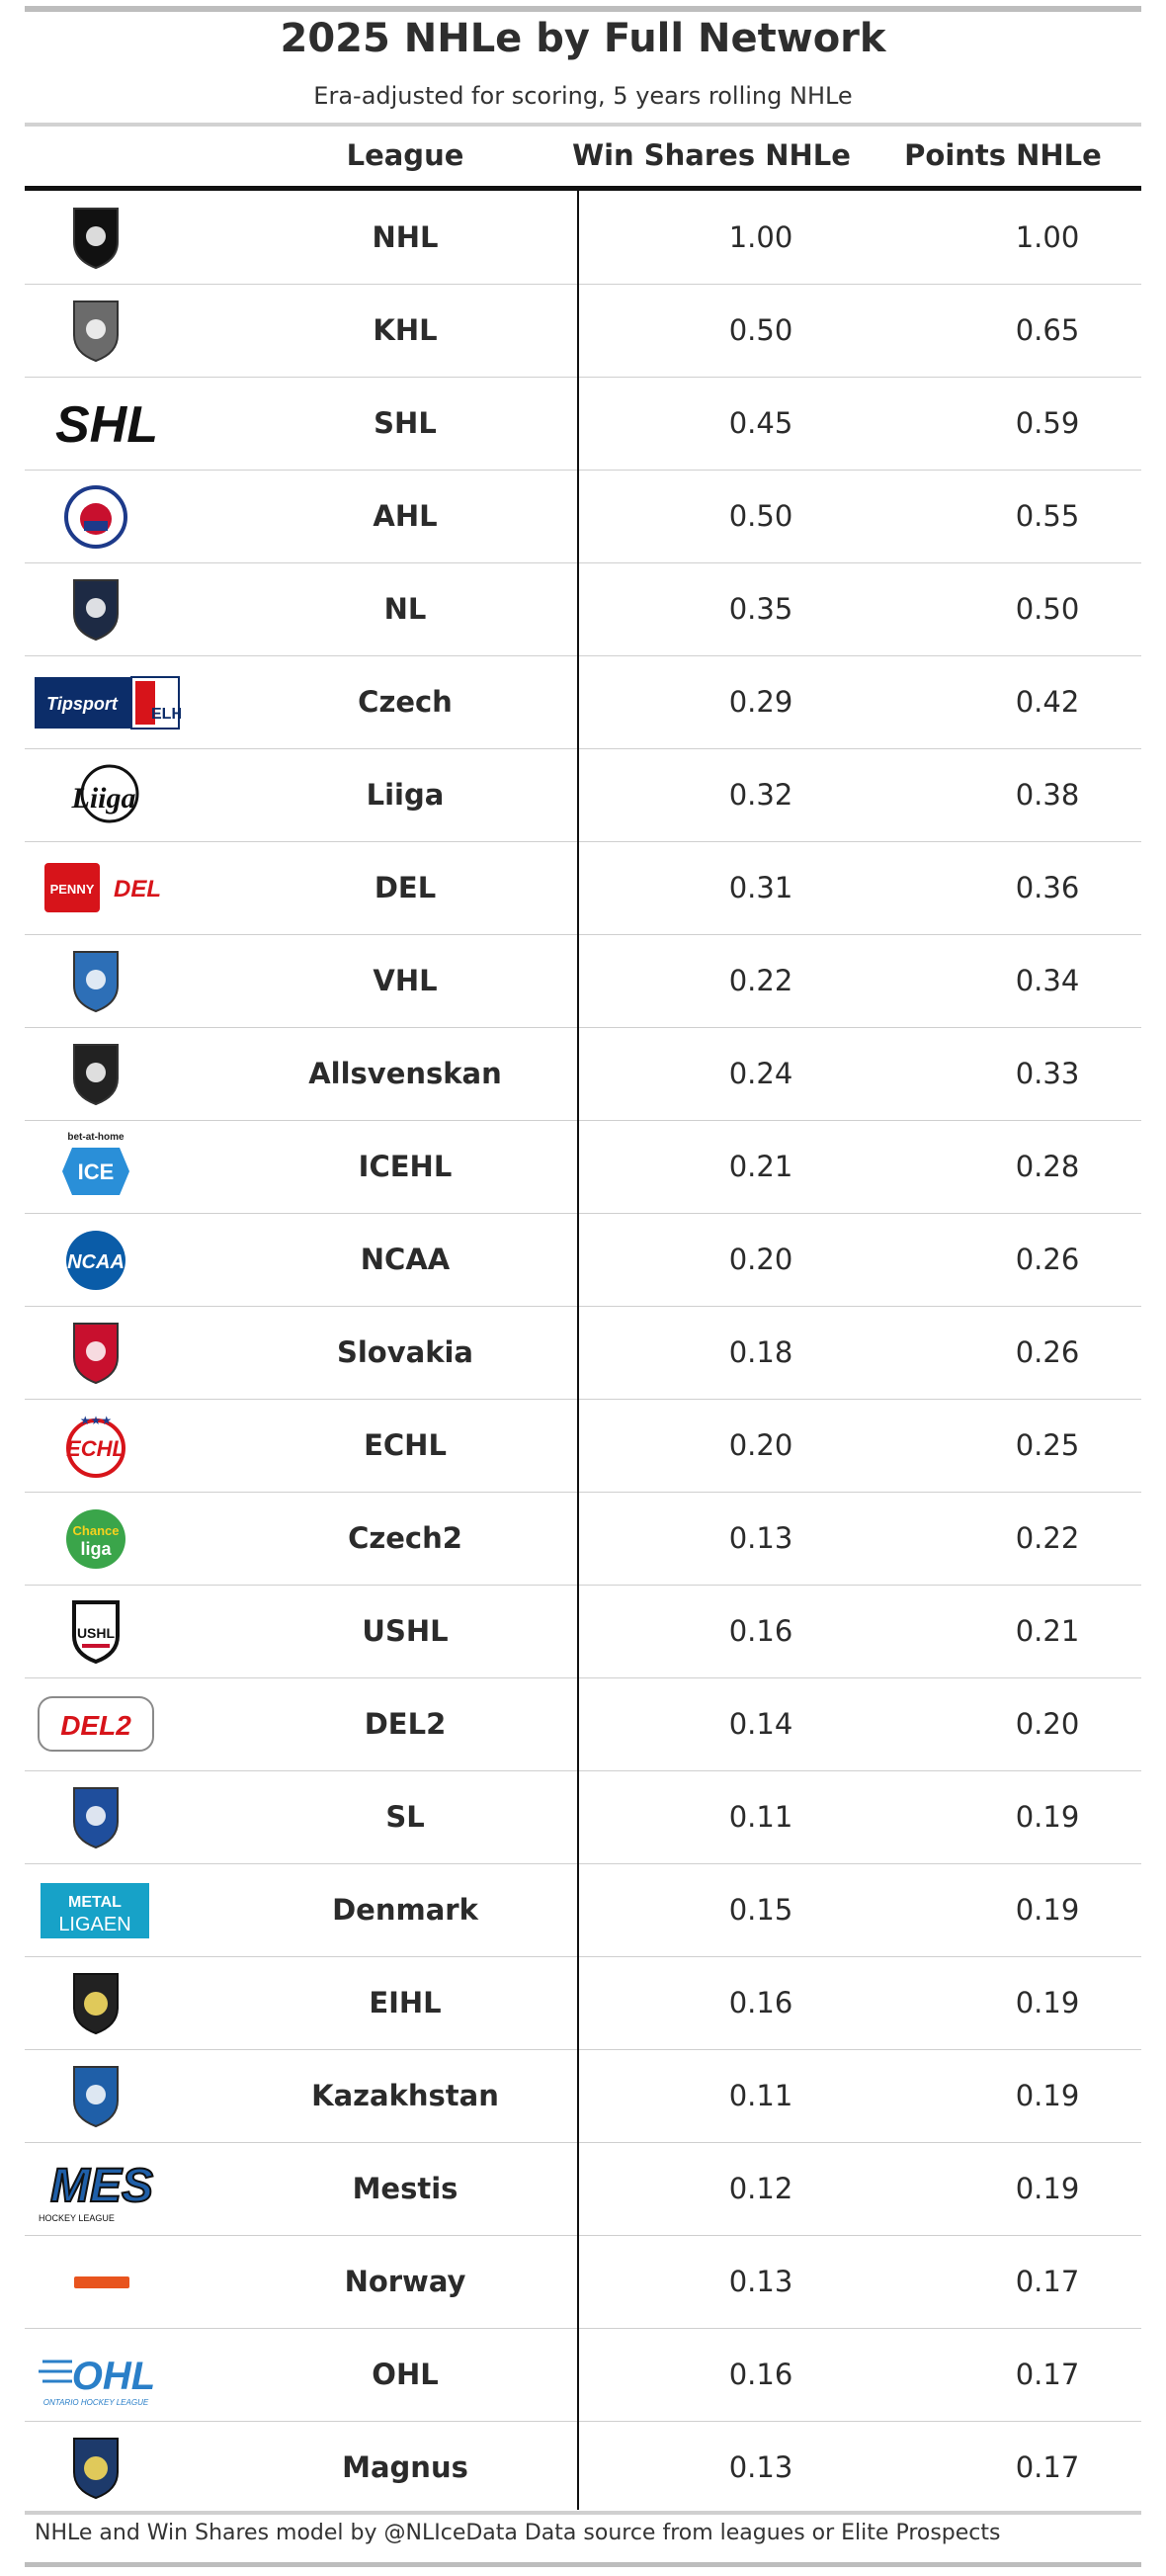 The width and height of the screenshot is (1166, 2576). What do you see at coordinates (583, 2003) in the screenshot?
I see `table-row: EIHL 0.16 0.19` at bounding box center [583, 2003].